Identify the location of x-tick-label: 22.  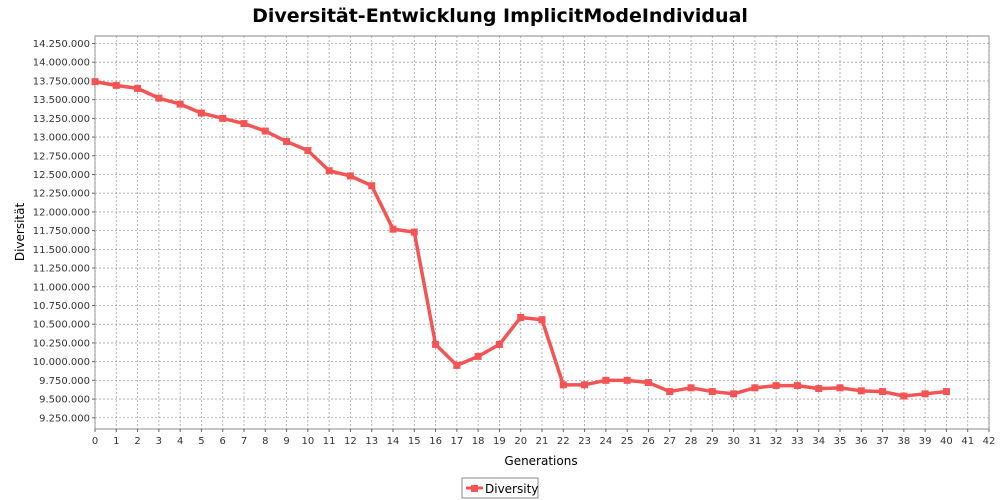
(563, 441).